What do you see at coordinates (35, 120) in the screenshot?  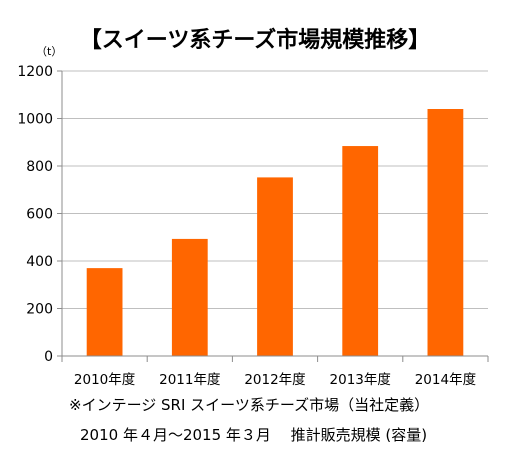 I see `y-tick-label: 1000` at bounding box center [35, 120].